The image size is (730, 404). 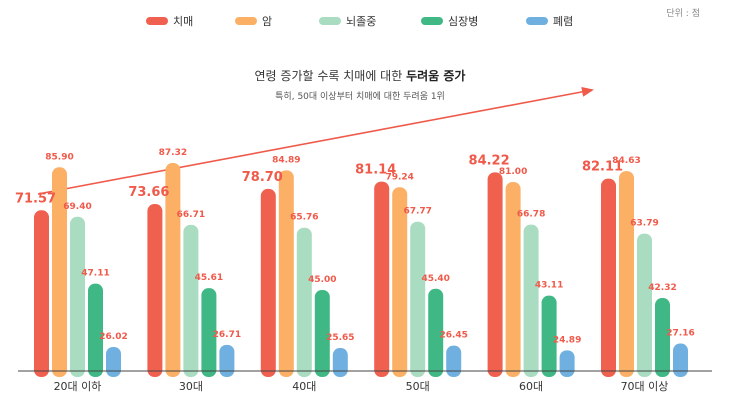 I want to click on value-label-3-2: 84.89, so click(x=286, y=160).